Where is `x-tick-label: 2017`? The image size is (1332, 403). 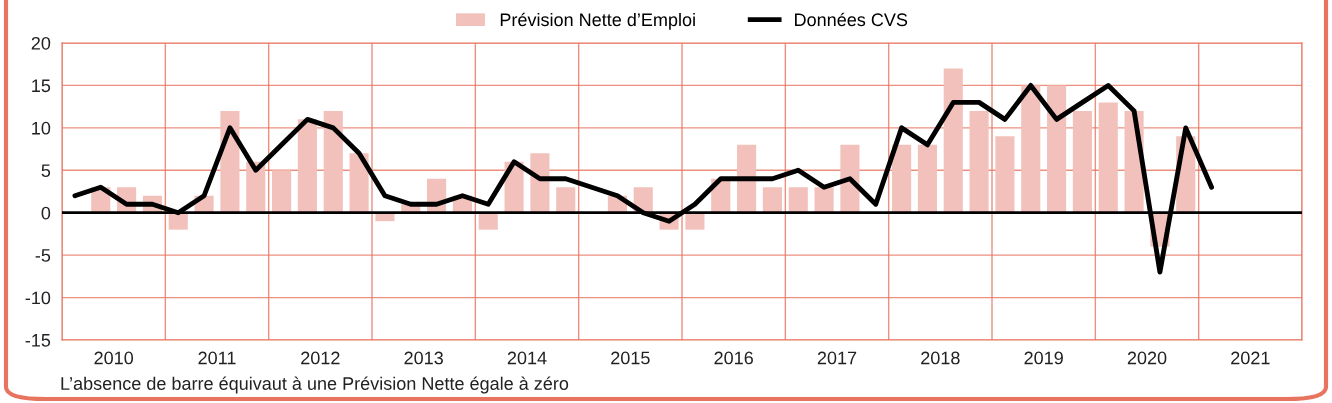
x-tick-label: 2017 is located at coordinates (837, 358).